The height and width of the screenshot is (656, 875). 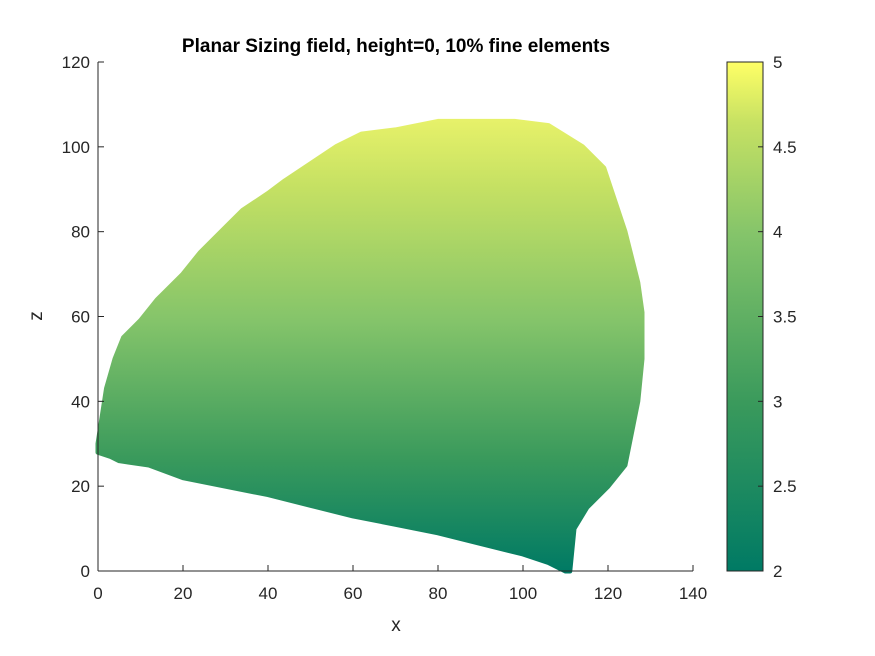 What do you see at coordinates (36, 316) in the screenshot?
I see `y-axis-label: z` at bounding box center [36, 316].